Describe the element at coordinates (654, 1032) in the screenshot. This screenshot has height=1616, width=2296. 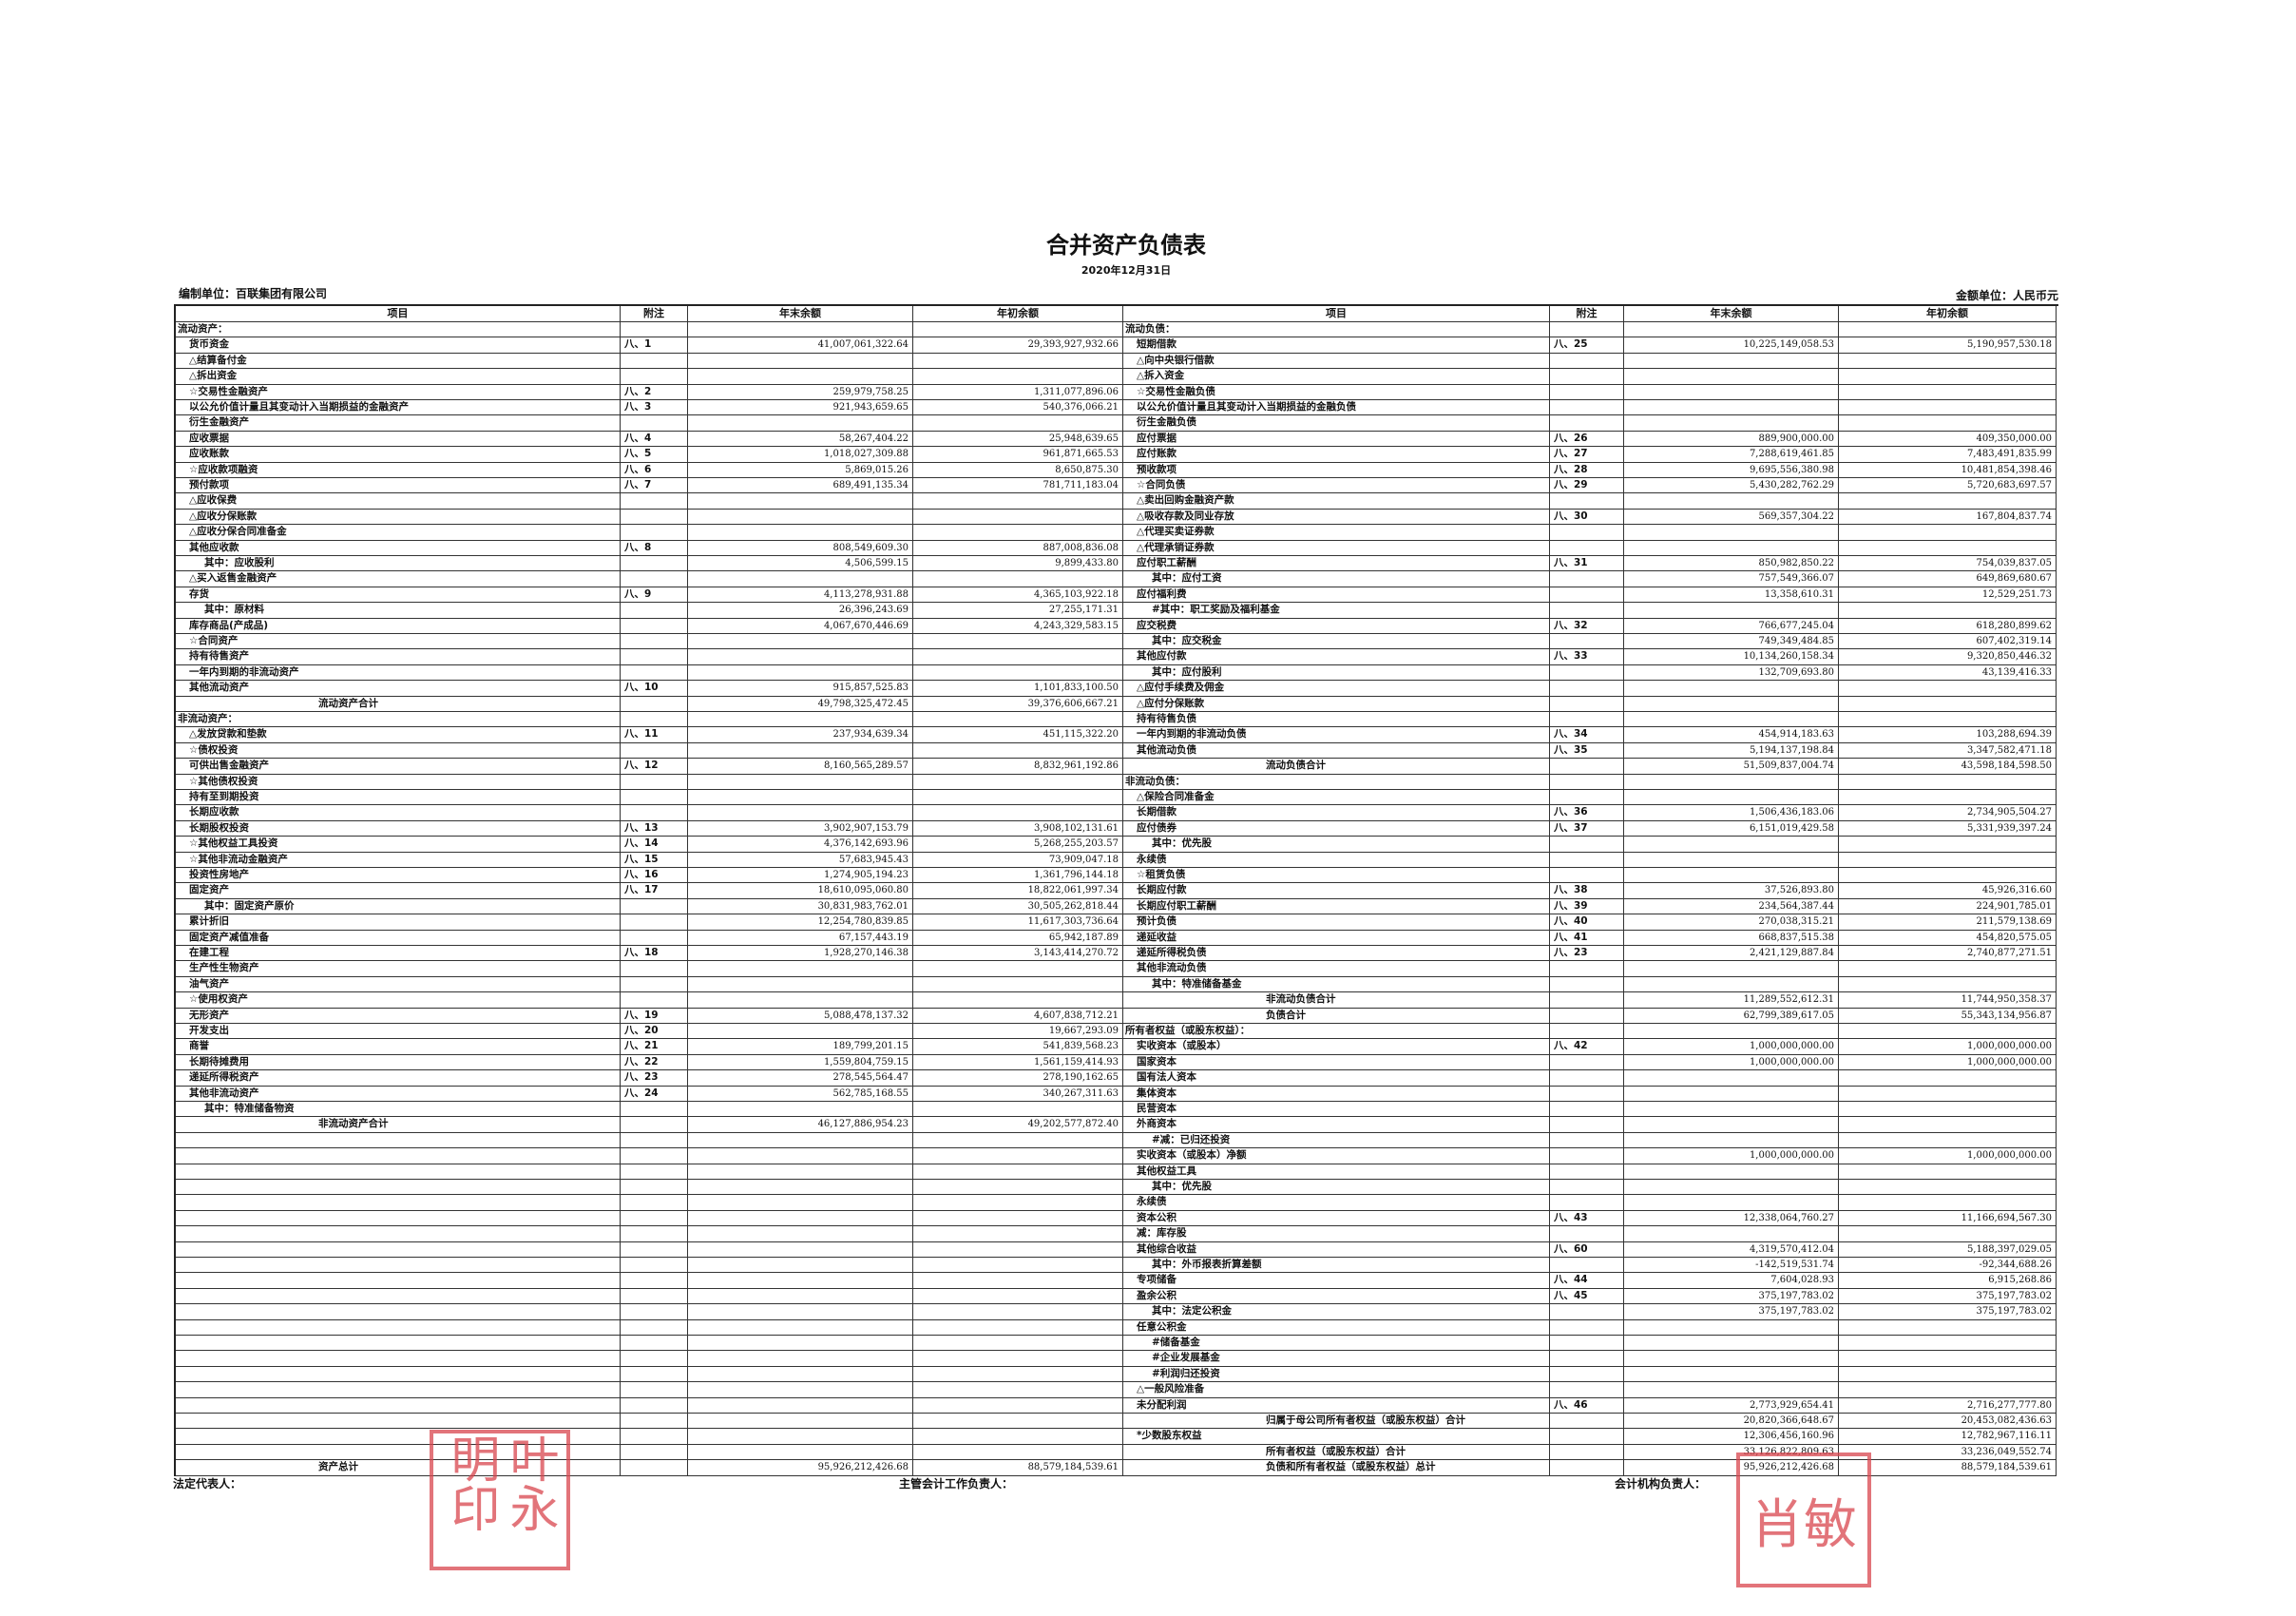
I see `note-cell: 八、20` at that location.